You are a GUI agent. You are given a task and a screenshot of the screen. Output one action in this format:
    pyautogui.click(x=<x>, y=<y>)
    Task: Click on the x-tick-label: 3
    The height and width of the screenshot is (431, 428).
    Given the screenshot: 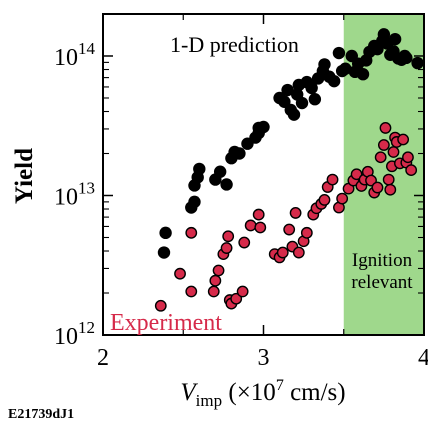 What is the action you would take?
    pyautogui.click(x=264, y=358)
    